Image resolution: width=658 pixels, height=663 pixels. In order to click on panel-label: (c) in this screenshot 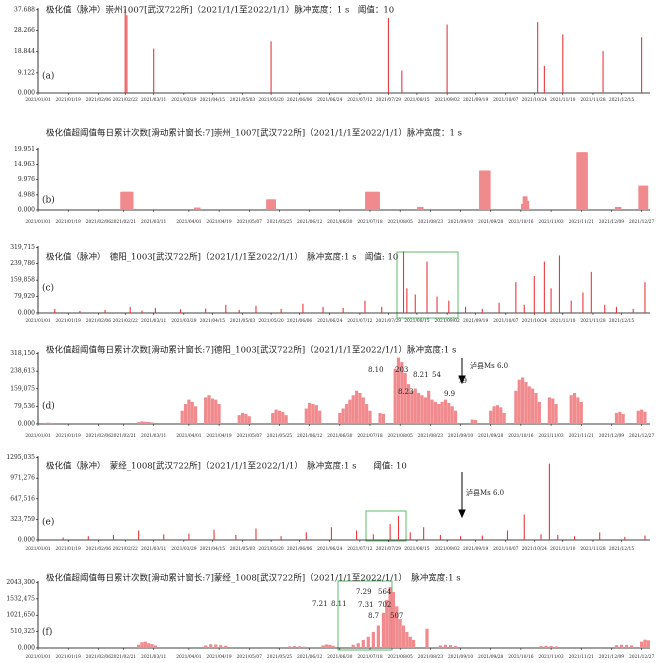, I will do `click(48, 288)`.